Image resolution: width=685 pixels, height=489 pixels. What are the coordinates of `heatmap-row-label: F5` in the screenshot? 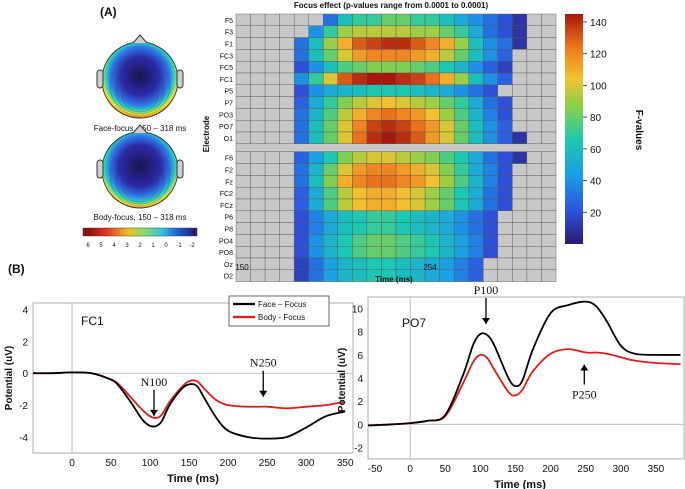 It's located at (229, 21).